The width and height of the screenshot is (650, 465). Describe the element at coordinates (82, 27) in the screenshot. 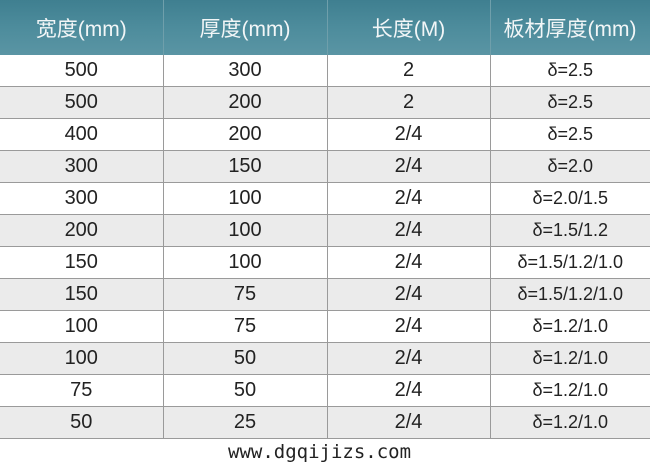

I see `column-header: 宽度(mm)` at that location.